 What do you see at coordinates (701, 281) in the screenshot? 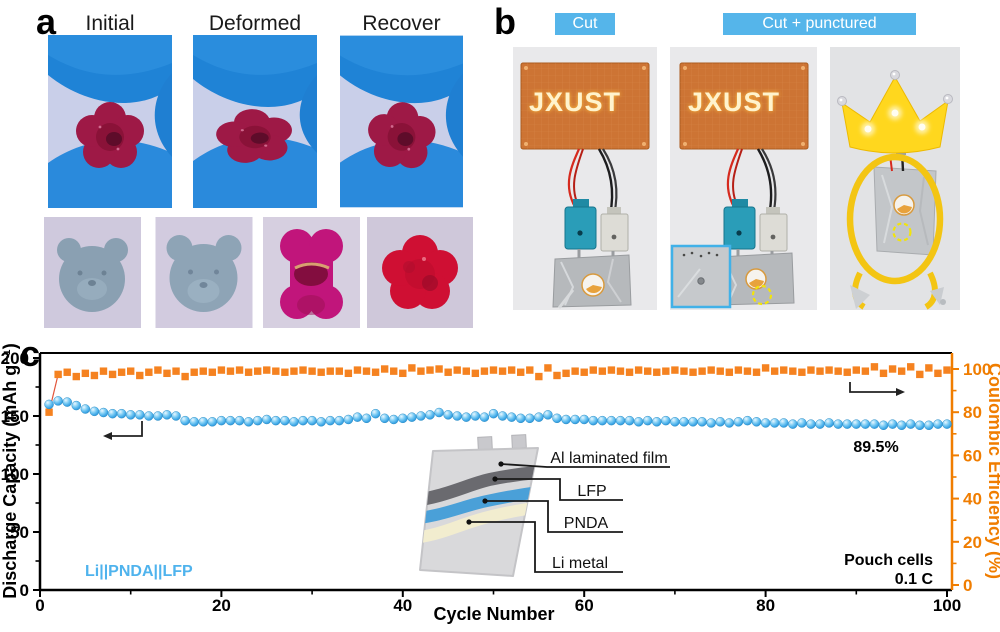
I see `puncture-hole` at bounding box center [701, 281].